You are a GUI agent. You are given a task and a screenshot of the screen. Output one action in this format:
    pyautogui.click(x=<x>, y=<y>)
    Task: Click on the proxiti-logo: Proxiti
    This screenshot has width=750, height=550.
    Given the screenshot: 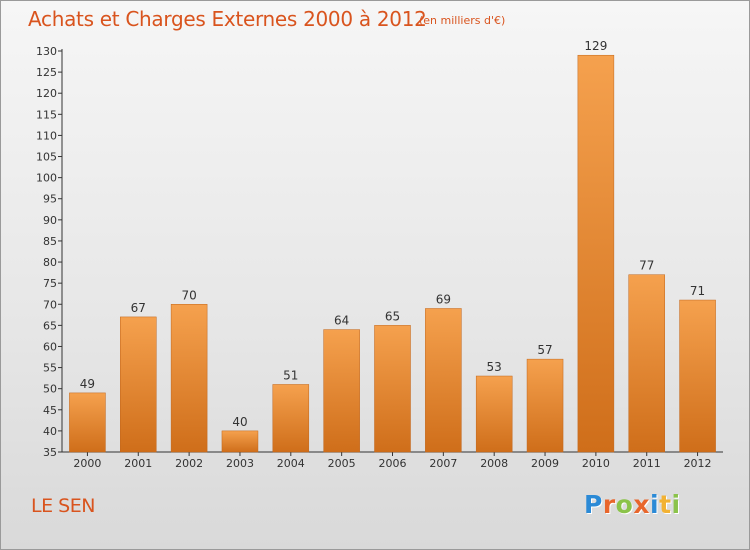 What is the action you would take?
    pyautogui.click(x=632, y=504)
    